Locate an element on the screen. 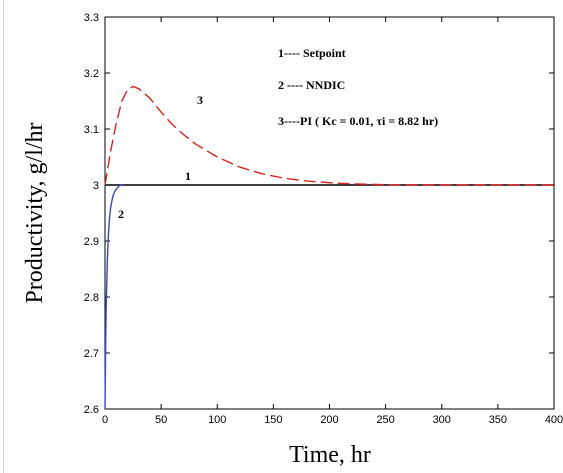 The width and height of the screenshot is (563, 473). y-tick-label: 3.1 is located at coordinates (91, 130).